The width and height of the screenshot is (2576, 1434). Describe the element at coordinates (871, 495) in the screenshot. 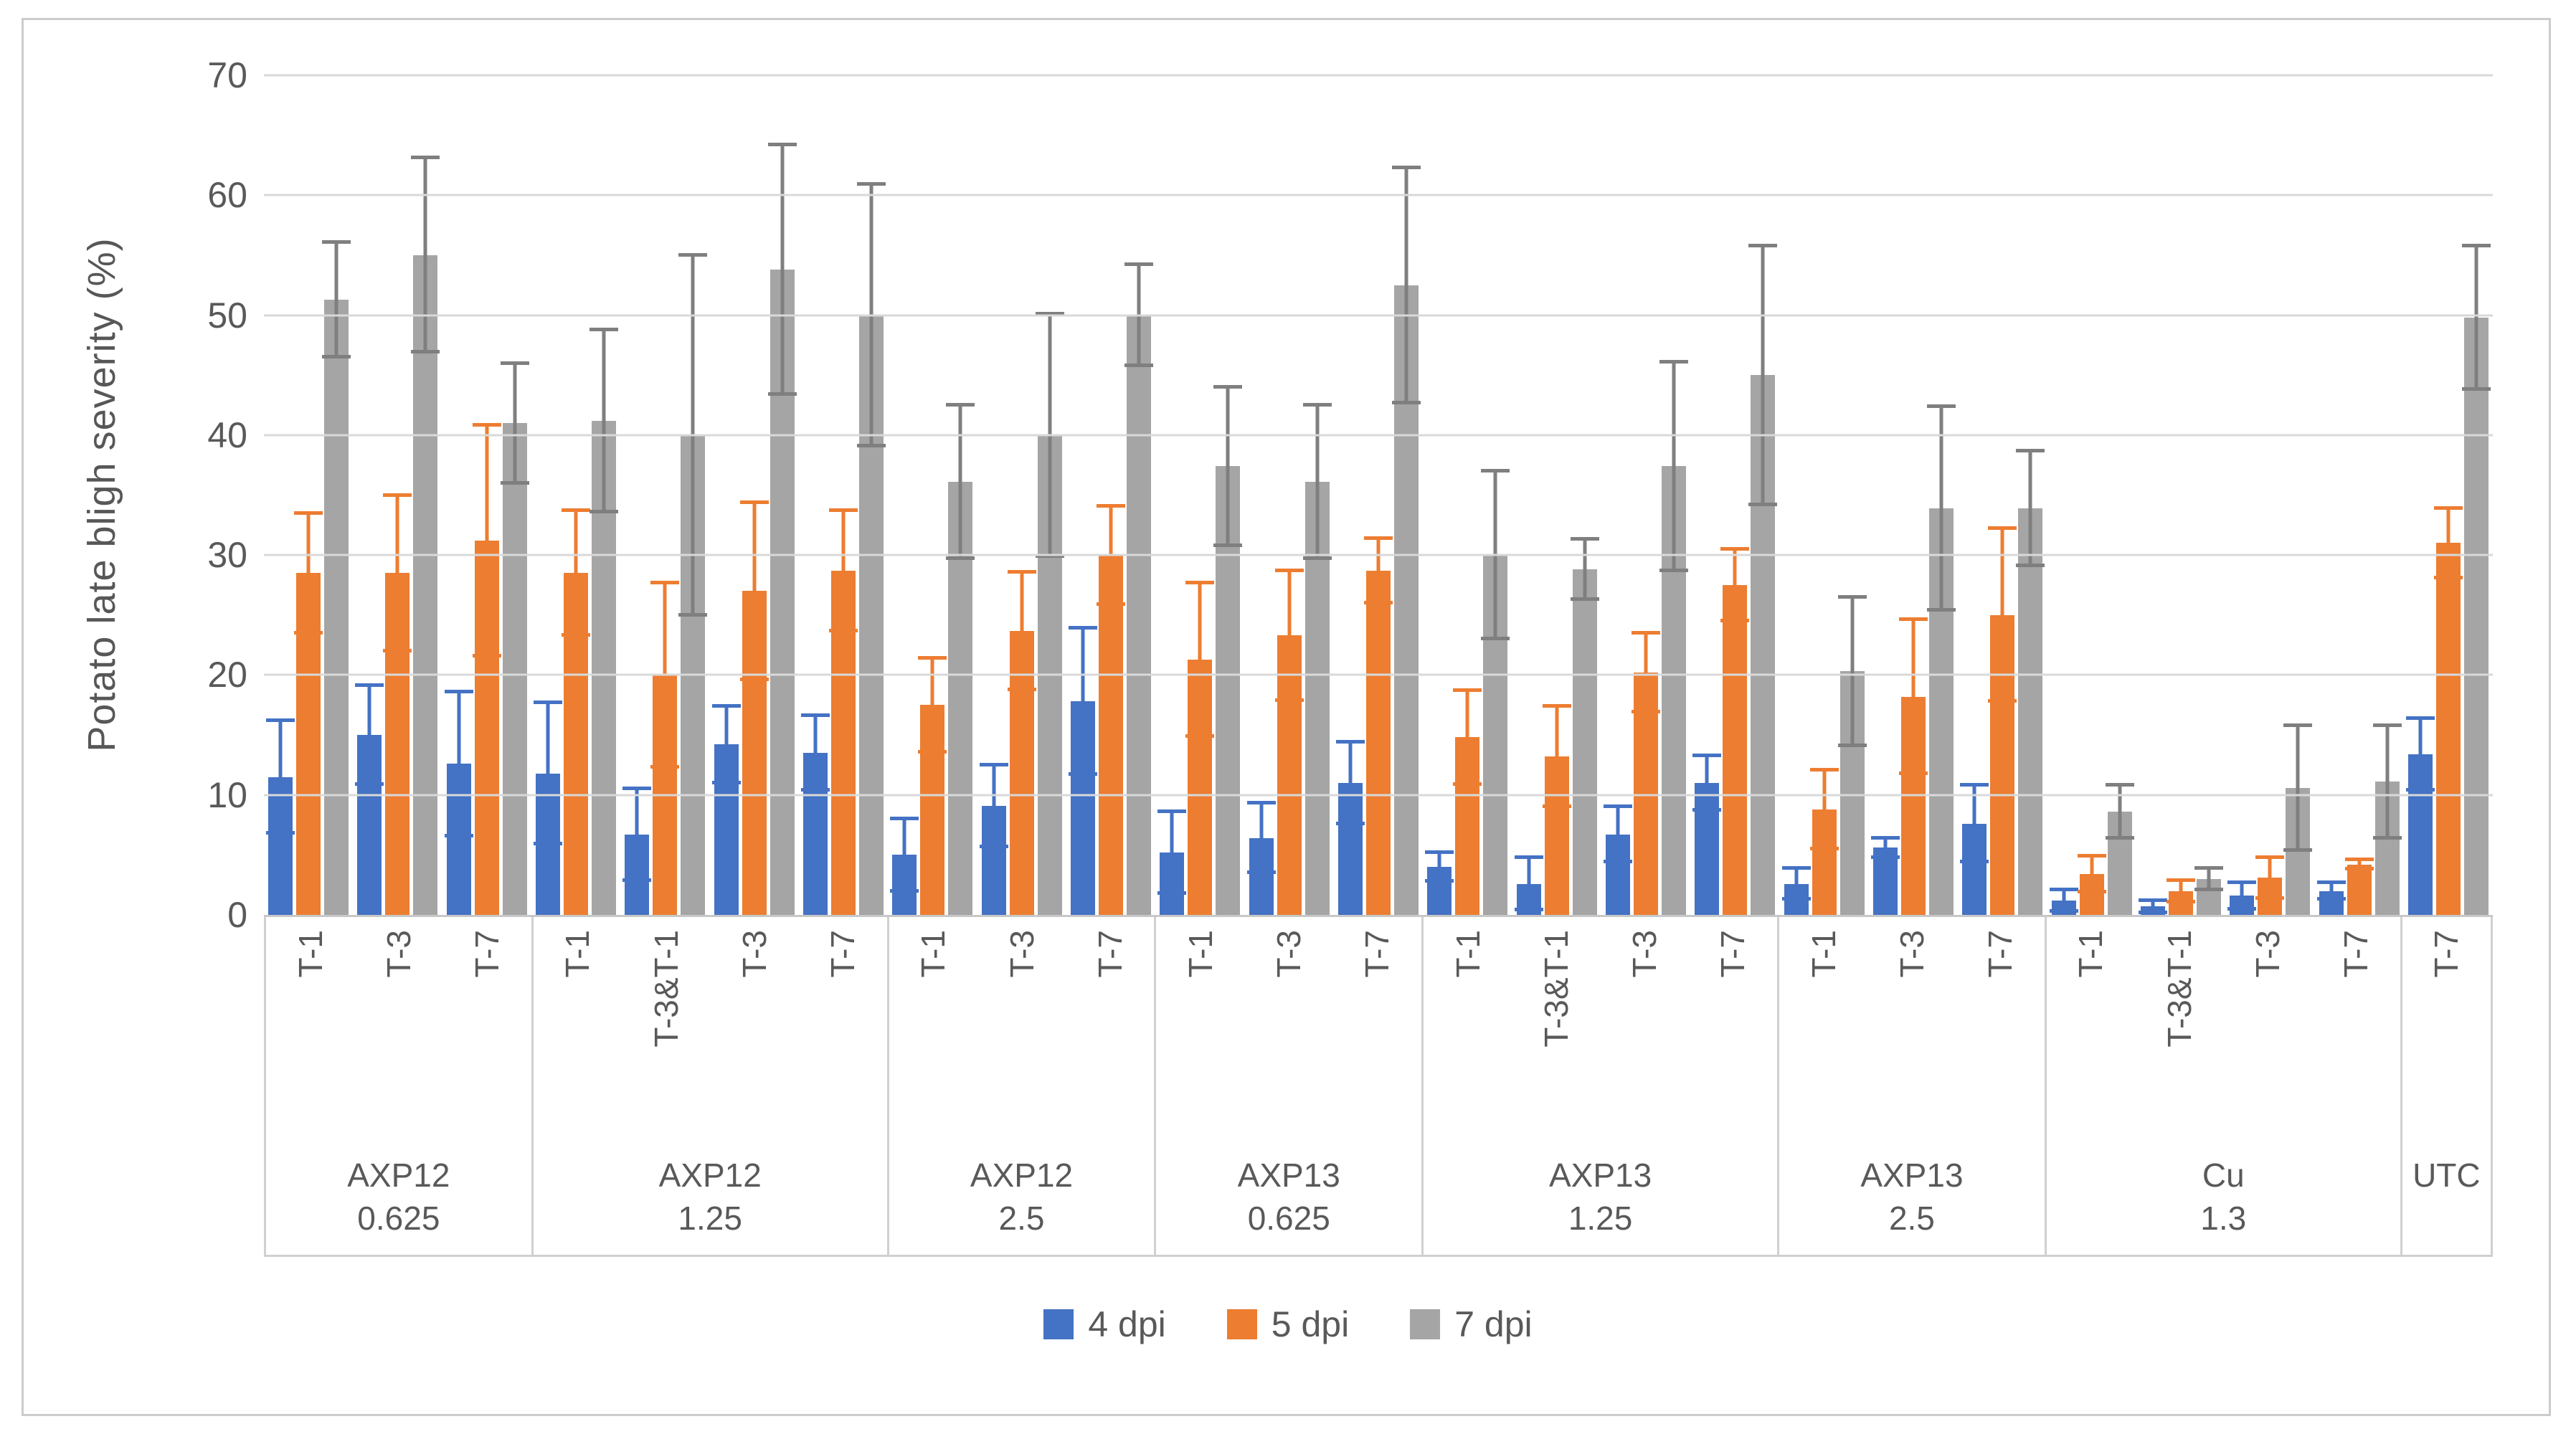

I see `bar-7 dpi-AXP12-T-7` at that location.